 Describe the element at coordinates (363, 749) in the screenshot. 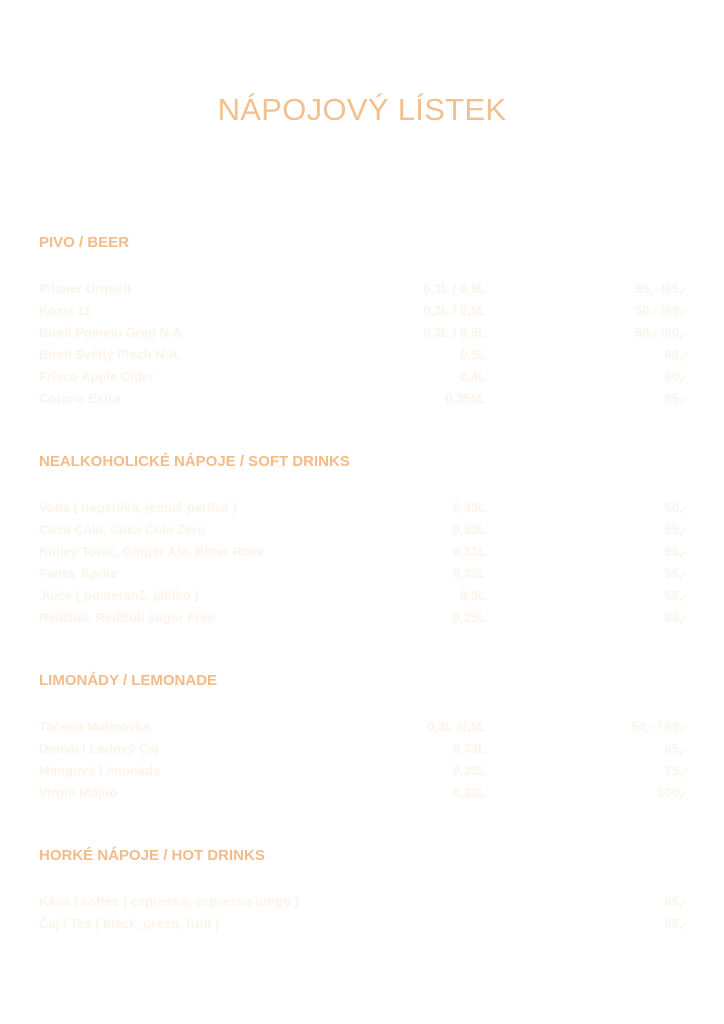

I see `menu-item: Domácí Ledový Čaj 0,33L 65,-` at that location.